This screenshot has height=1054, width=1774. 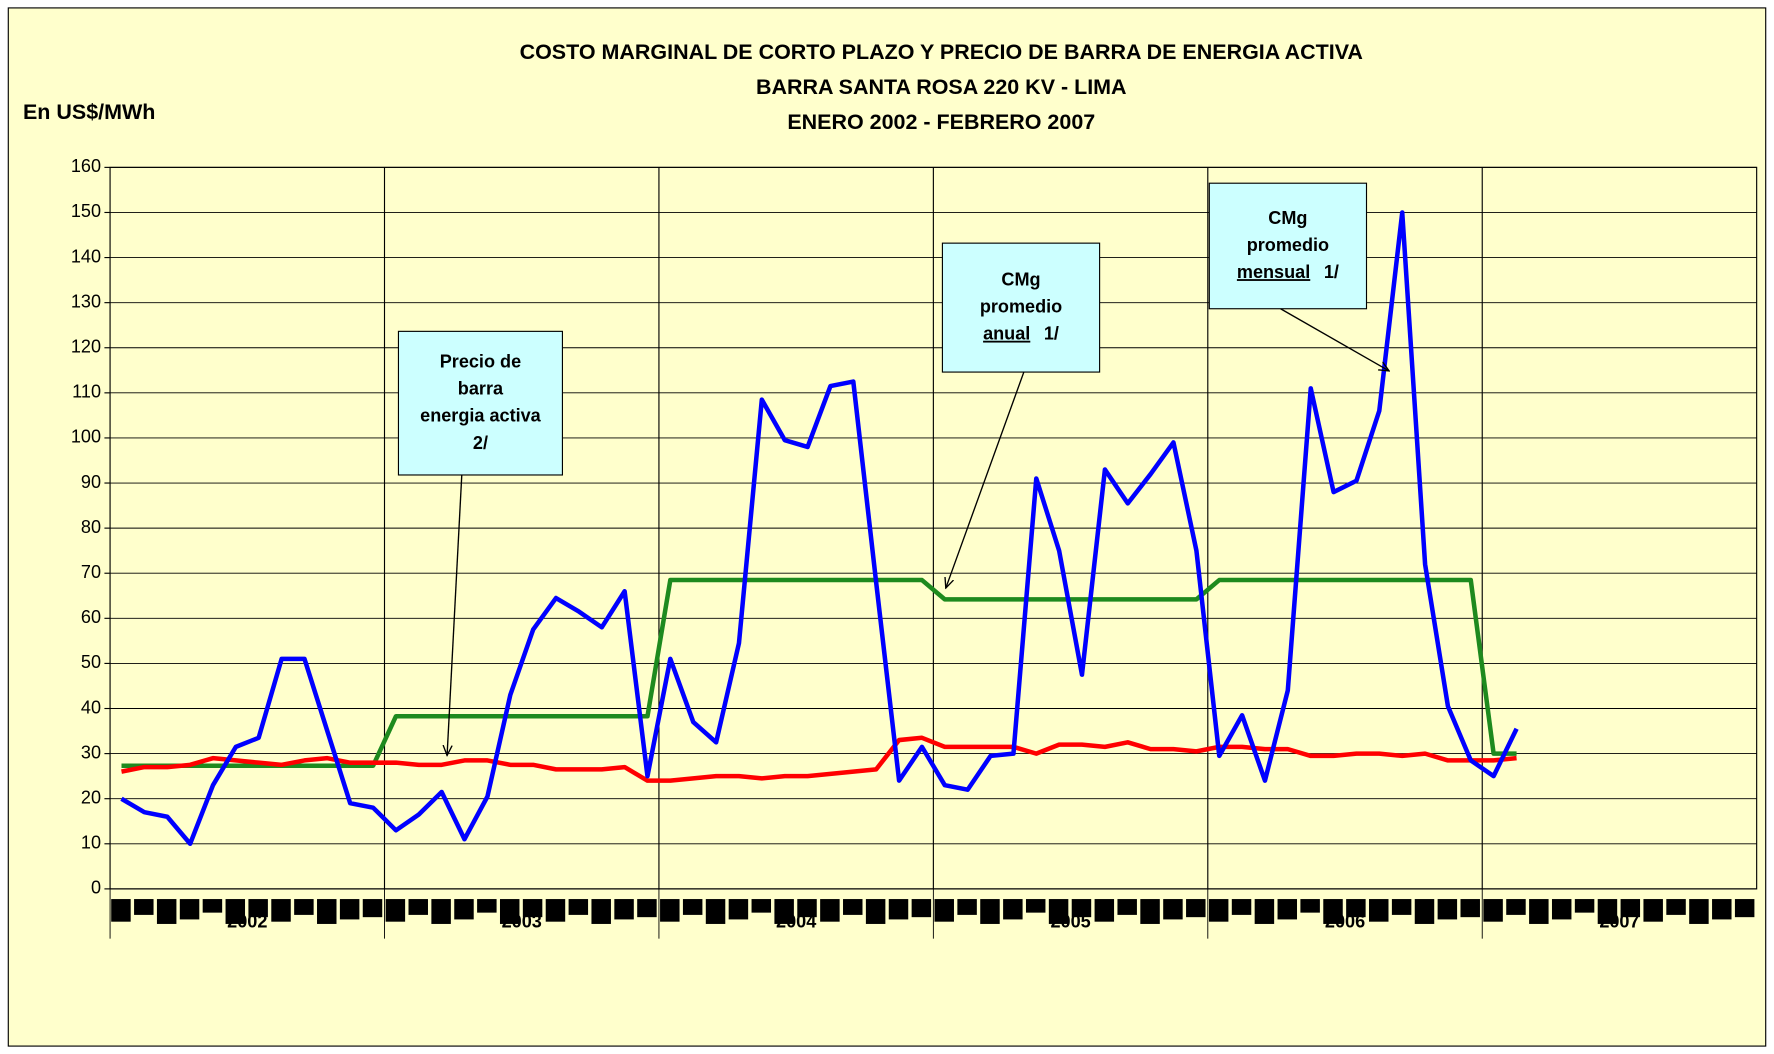 I want to click on y-tick-label: 40, so click(x=91, y=707).